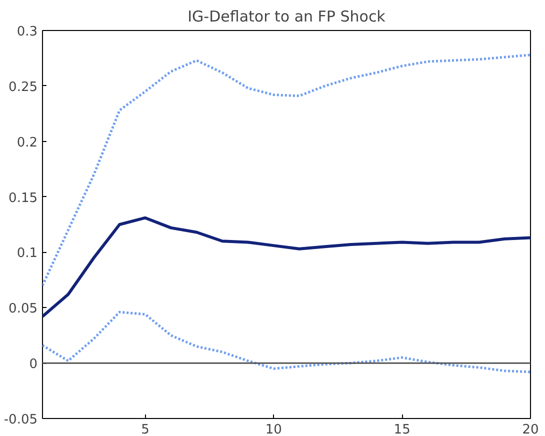  Describe the element at coordinates (402, 429) in the screenshot. I see `x-tick-label: 15` at that location.